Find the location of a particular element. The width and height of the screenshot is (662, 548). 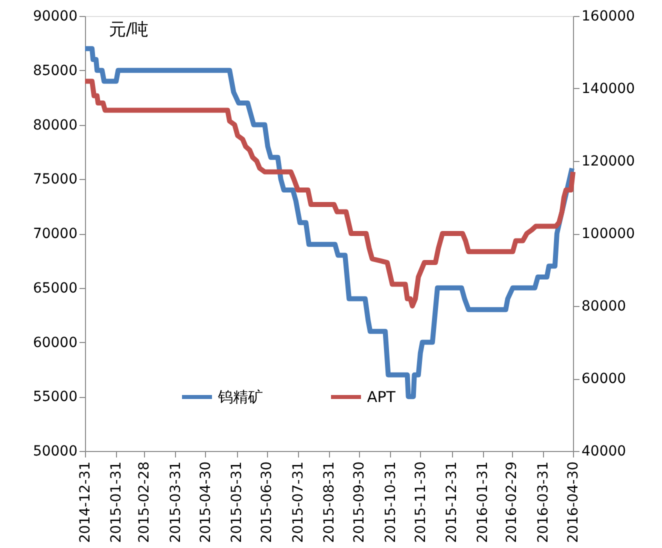

x-tick-label: 2015-12-31 is located at coordinates (452, 502).